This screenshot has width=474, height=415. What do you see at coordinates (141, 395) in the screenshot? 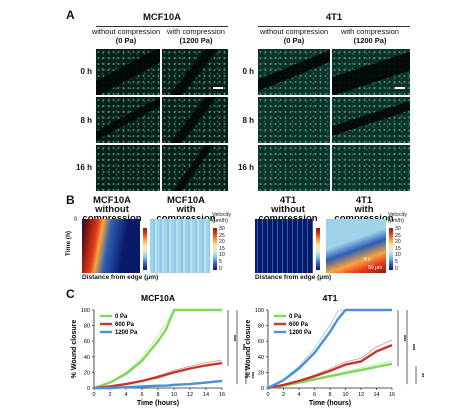
I see `x-tick-label: 6` at bounding box center [141, 395].